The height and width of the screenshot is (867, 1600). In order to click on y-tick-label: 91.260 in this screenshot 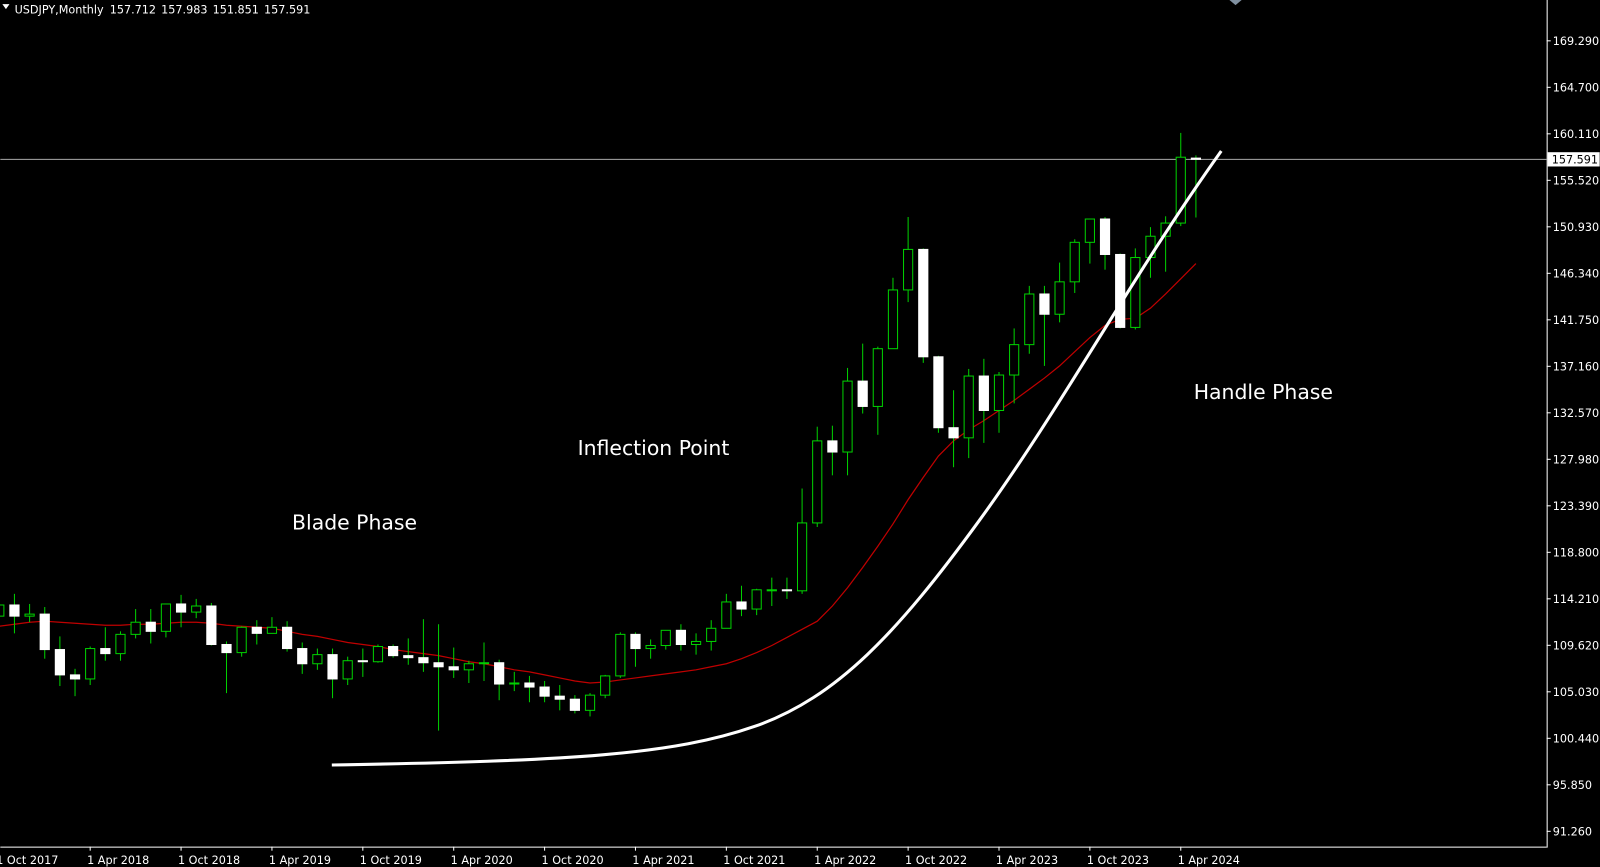, I will do `click(1572, 831)`.